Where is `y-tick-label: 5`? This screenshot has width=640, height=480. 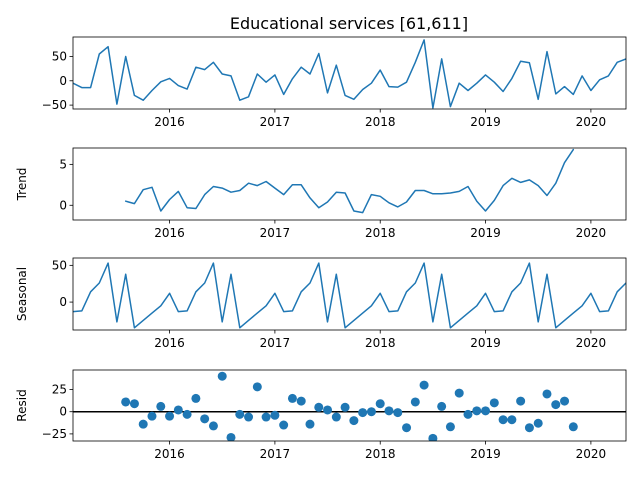 y-tick-label: 5 is located at coordinates (63, 164).